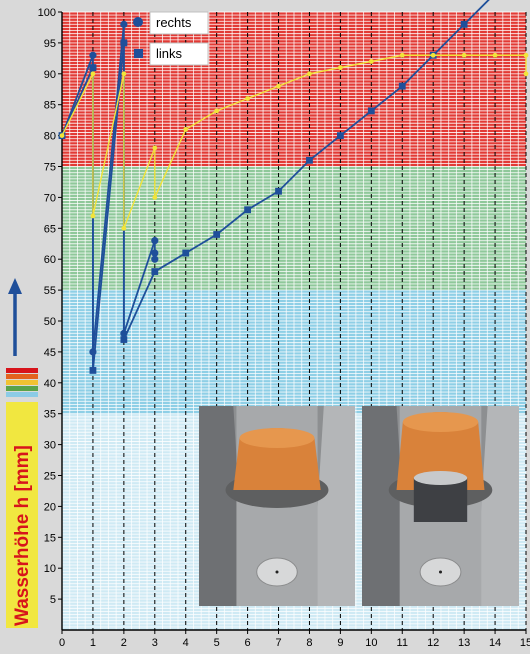  What do you see at coordinates (248, 643) in the screenshot?
I see `x-tick-label: 6` at bounding box center [248, 643].